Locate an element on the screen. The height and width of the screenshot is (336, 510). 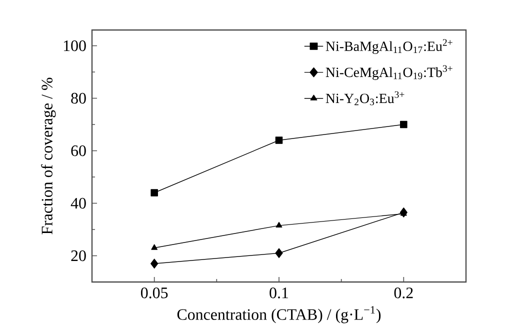
legend-label: Ni-CeMgAl$_{11}$O$_{19}$:Tb$^{3+}$ is located at coordinates (389, 72).